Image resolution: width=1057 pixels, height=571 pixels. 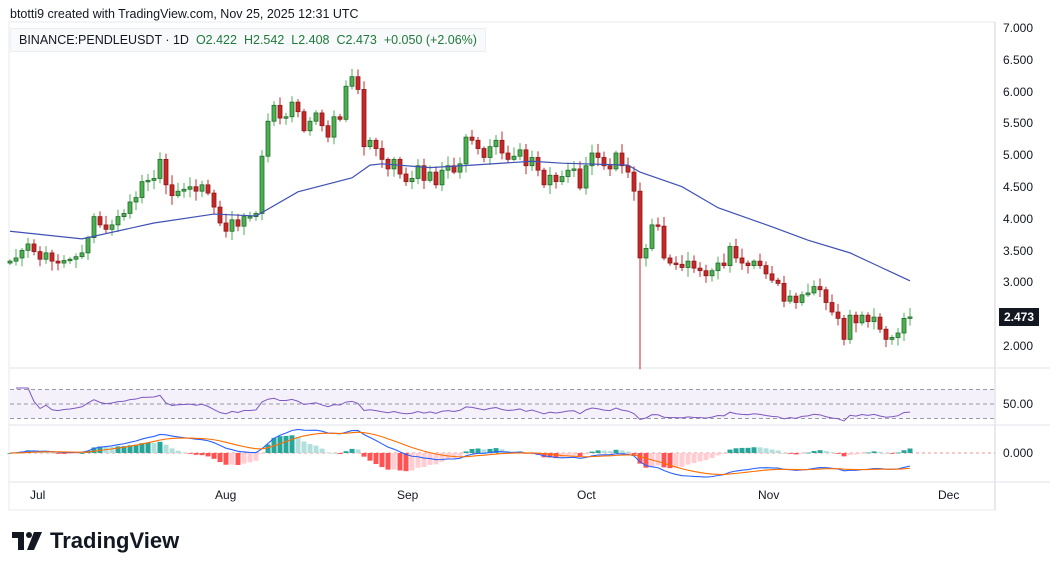 What do you see at coordinates (104, 40) in the screenshot?
I see `symbol-name: BINANCE:PENDLEUSDT · 1D` at bounding box center [104, 40].